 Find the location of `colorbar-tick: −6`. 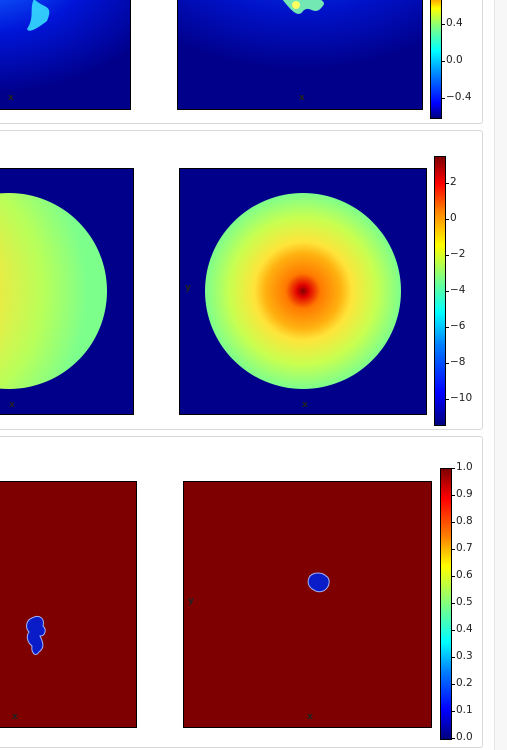

colorbar-tick: −6 is located at coordinates (455, 326).